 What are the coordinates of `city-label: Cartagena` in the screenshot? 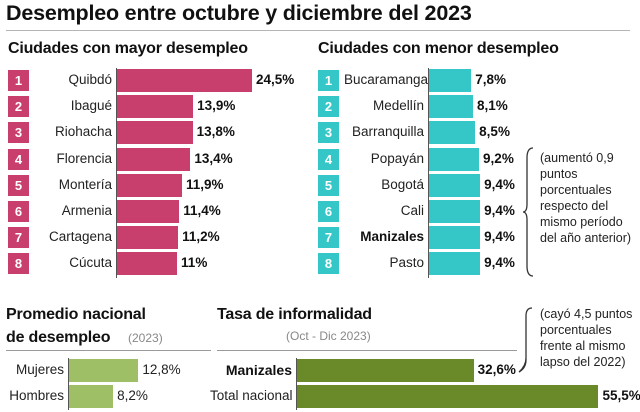 It's located at (80, 237).